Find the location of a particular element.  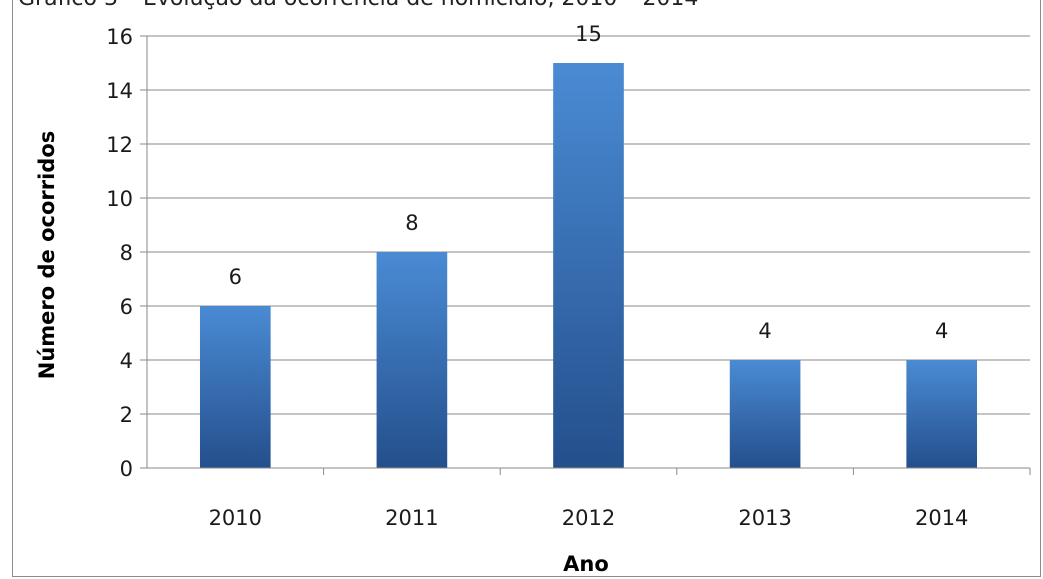

data-label-2012: 15 is located at coordinates (588, 34).